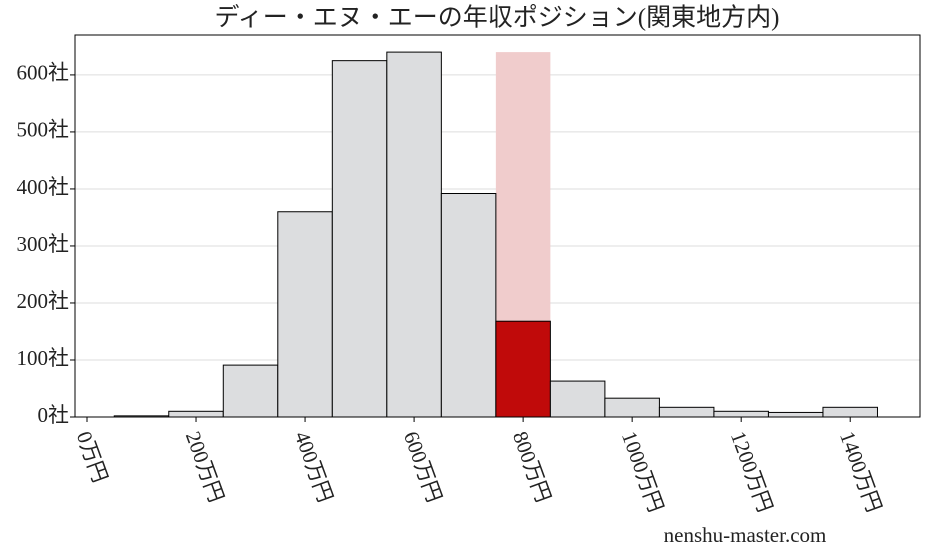  What do you see at coordinates (423, 466) in the screenshot?
I see `x-tick-label: 600万円` at bounding box center [423, 466].